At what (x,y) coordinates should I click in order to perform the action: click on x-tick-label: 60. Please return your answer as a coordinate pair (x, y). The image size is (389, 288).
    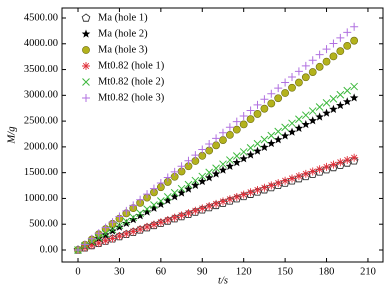
    Looking at the image, I should click on (161, 271).